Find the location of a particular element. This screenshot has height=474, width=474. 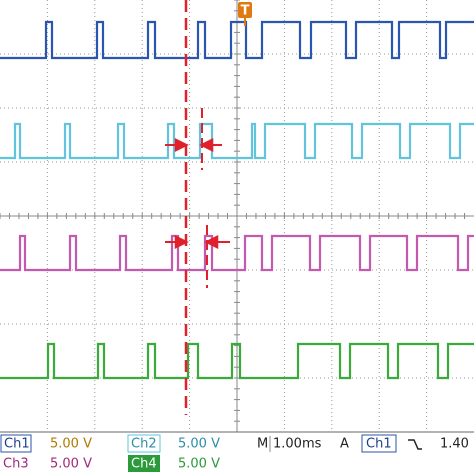

cursors is located at coordinates (197, 207).